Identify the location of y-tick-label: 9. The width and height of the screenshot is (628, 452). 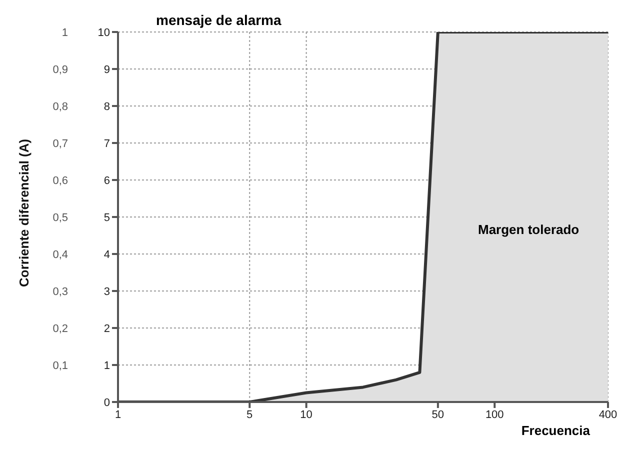
(107, 70).